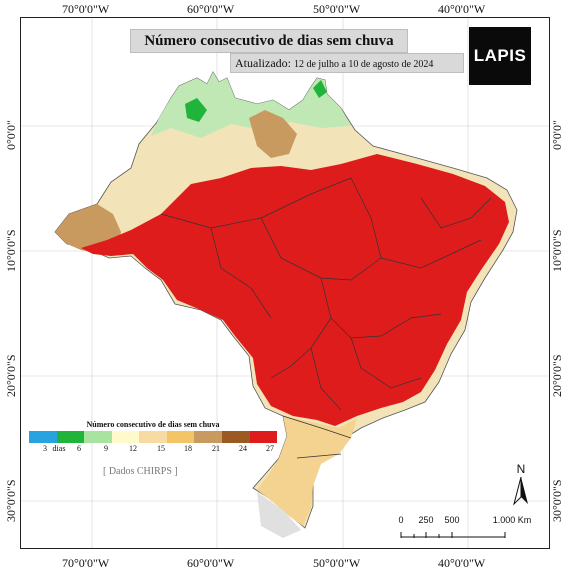 This screenshot has width=569, height=577. What do you see at coordinates (79, 448) in the screenshot?
I see `legend-label-6: 6` at bounding box center [79, 448].